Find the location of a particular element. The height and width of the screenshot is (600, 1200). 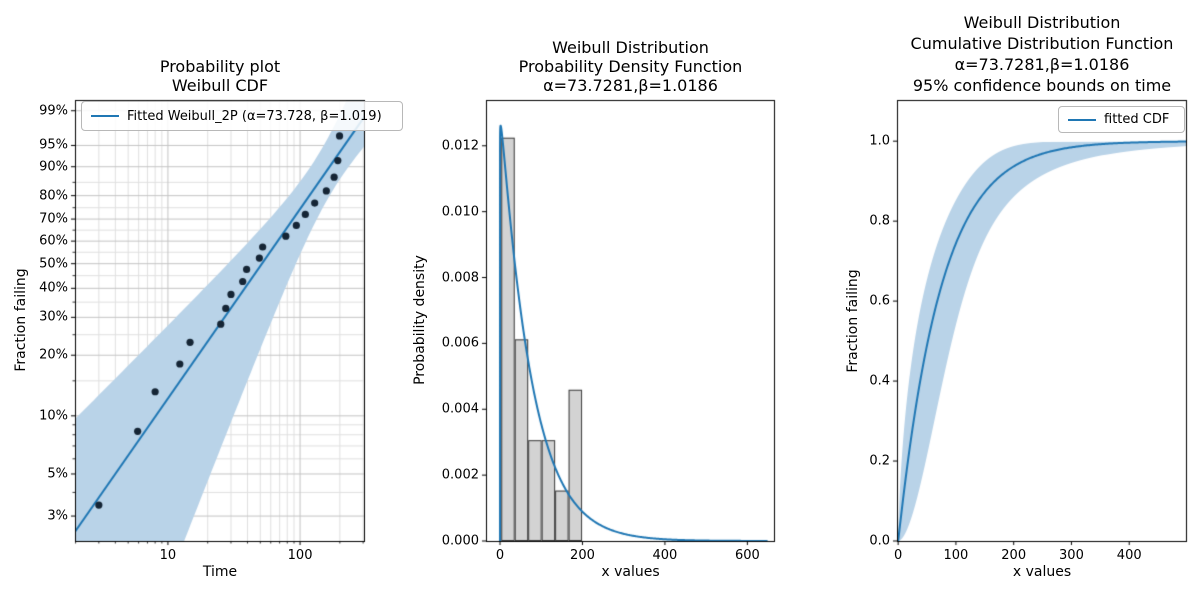

probability-plot-y-tick-label: 30% is located at coordinates (53, 317).